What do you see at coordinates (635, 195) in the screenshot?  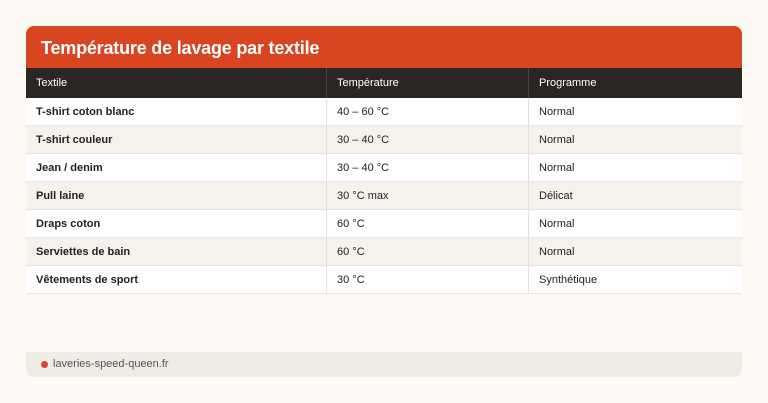 I see `cell-programme: Délicat` at bounding box center [635, 195].